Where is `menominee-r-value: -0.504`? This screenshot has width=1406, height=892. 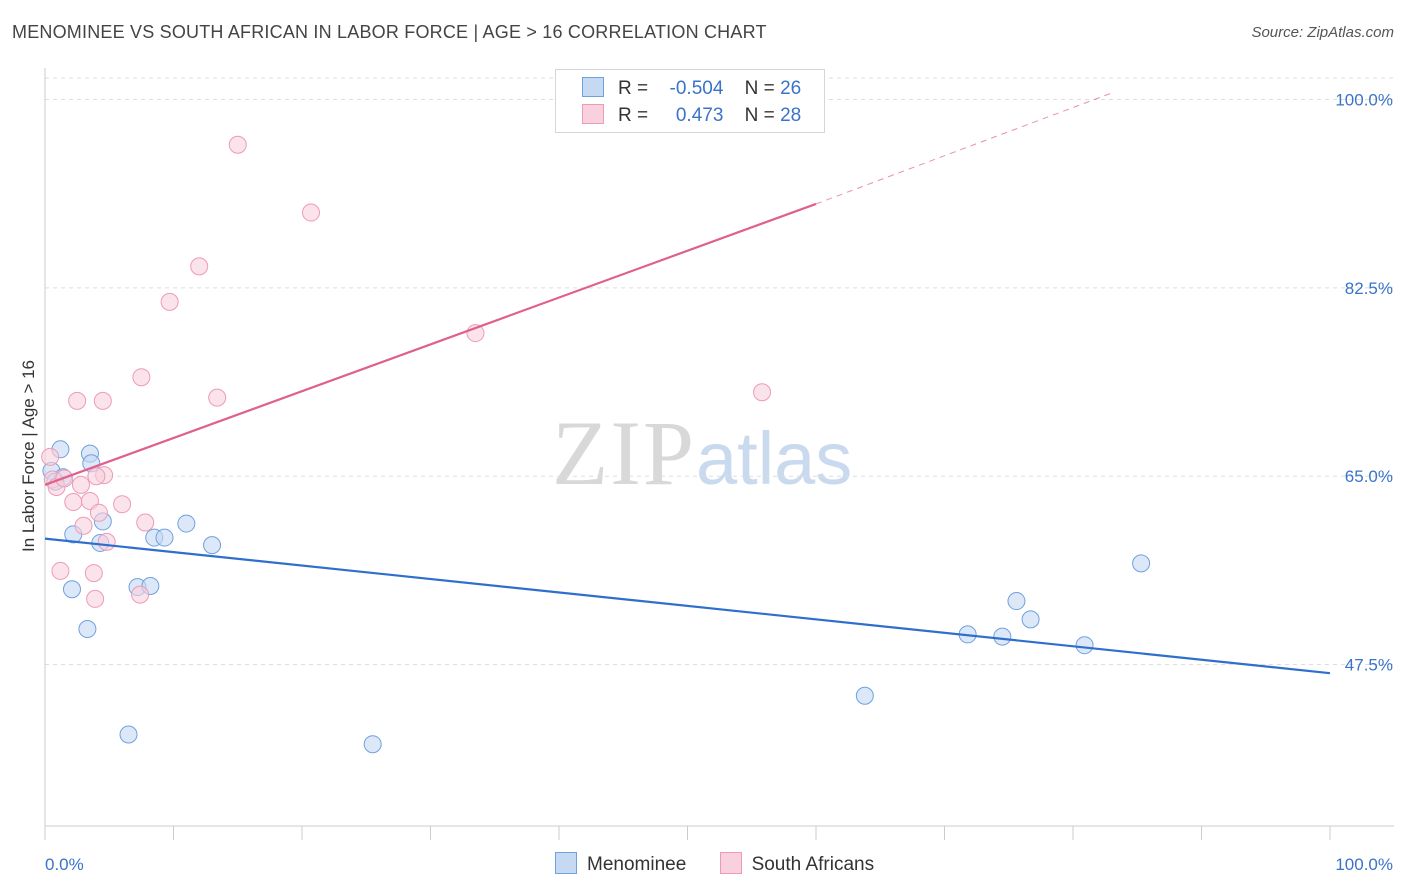 menominee-r-value: -0.504 is located at coordinates (696, 88).